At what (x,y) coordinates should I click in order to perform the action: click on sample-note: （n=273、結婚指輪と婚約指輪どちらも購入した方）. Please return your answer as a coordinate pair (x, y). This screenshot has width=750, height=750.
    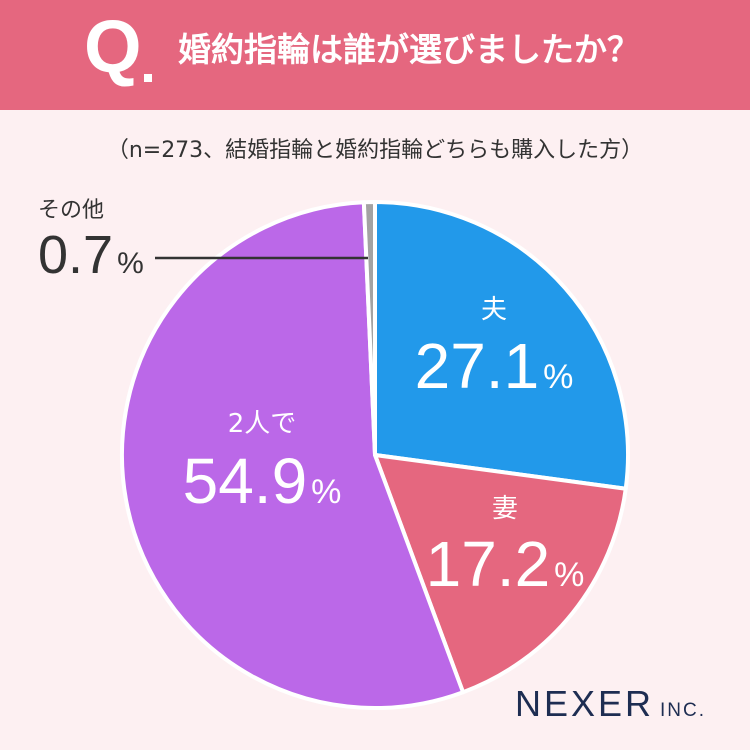
    Looking at the image, I should click on (375, 150).